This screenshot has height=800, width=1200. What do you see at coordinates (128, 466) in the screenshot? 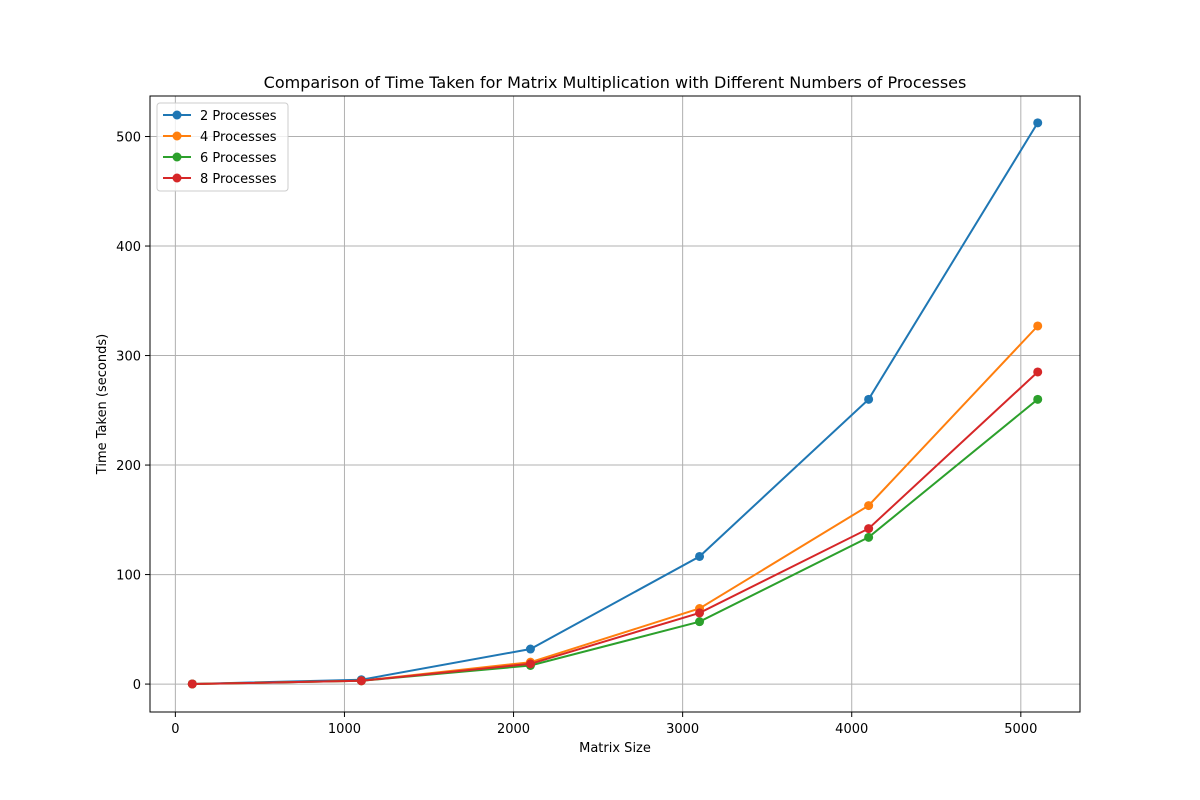
I see `y-tick-label: 200` at bounding box center [128, 466].